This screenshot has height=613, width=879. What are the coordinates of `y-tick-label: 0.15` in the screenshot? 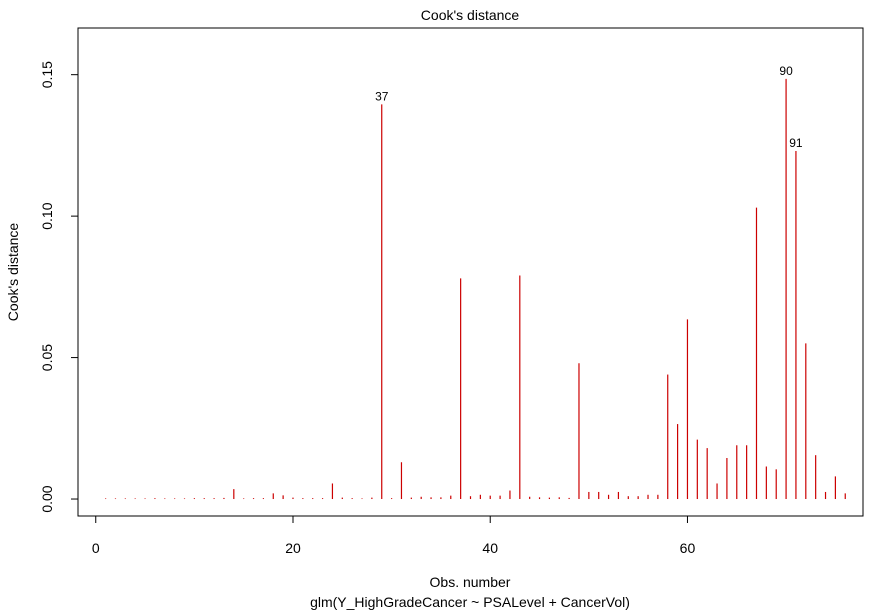 It's located at (47, 74).